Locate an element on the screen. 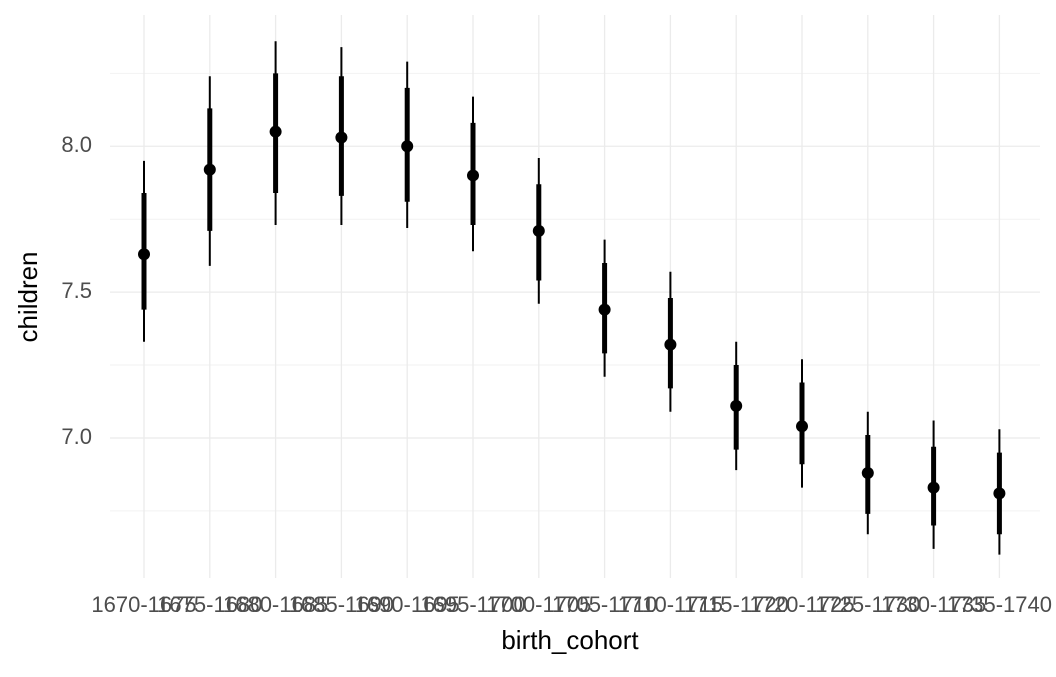  y-axis-title: children is located at coordinates (28, 296).